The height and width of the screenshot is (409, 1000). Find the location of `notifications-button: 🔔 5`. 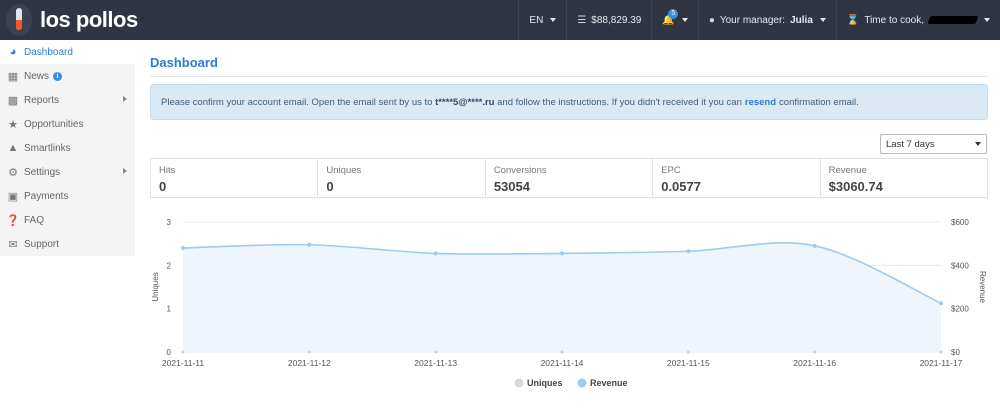

notifications-button: 🔔 5 is located at coordinates (674, 20).